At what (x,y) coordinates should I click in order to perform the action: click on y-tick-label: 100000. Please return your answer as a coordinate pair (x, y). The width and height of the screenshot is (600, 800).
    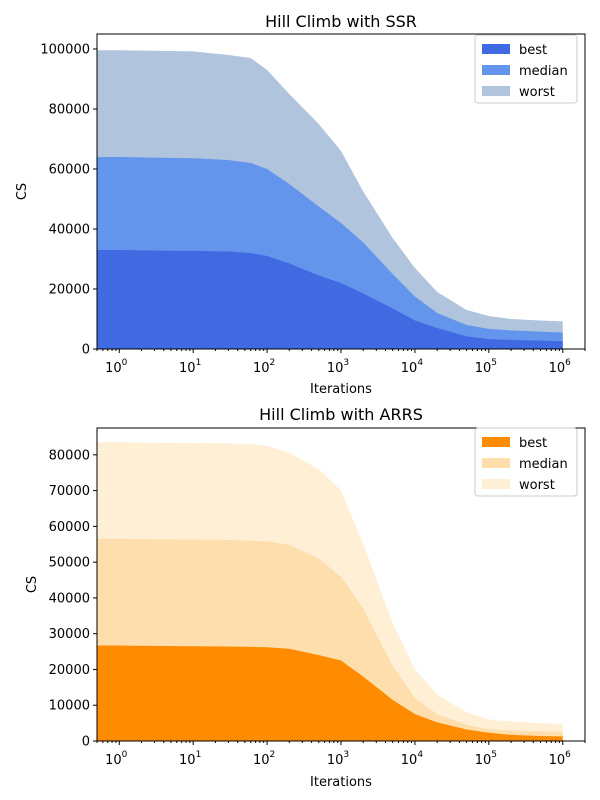
    Looking at the image, I should click on (65, 50).